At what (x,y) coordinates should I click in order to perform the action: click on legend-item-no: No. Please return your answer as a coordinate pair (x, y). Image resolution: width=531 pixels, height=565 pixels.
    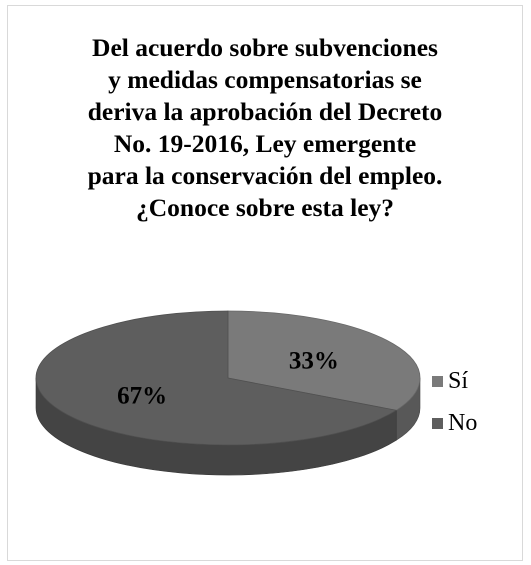
    Looking at the image, I should click on (477, 423).